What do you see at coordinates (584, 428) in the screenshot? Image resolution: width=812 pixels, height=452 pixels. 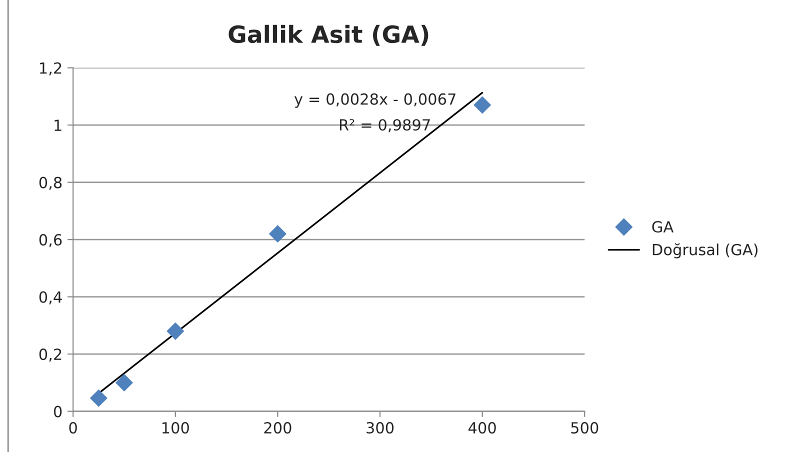 I see `x-tick-label: 500` at bounding box center [584, 428].